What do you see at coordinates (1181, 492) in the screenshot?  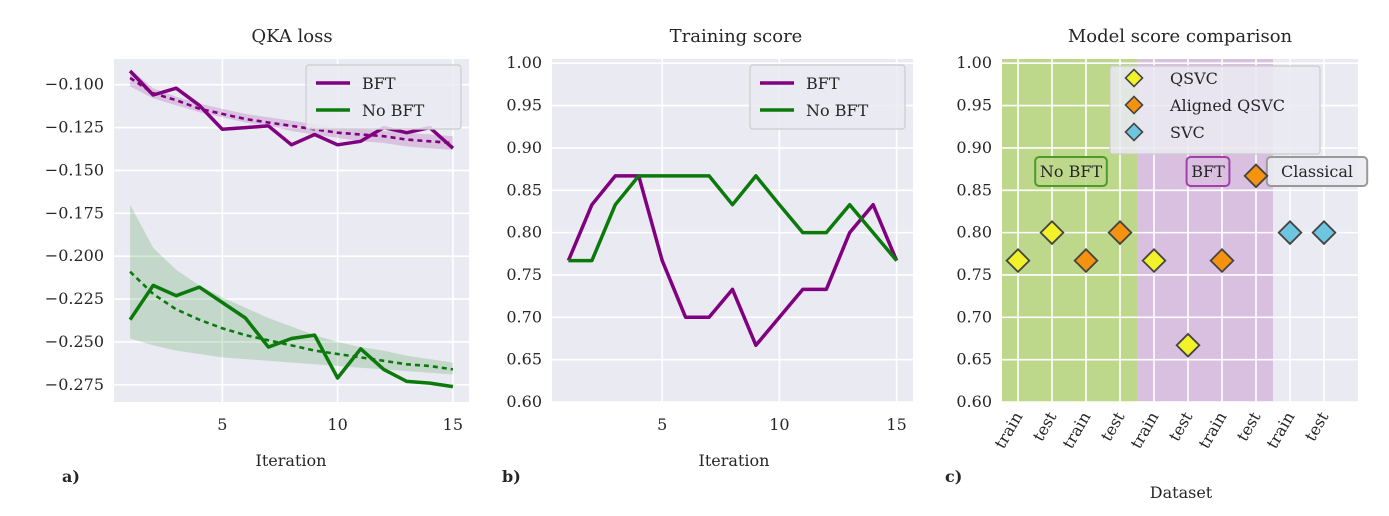 I see `x-axis-label: Dataset` at bounding box center [1181, 492].